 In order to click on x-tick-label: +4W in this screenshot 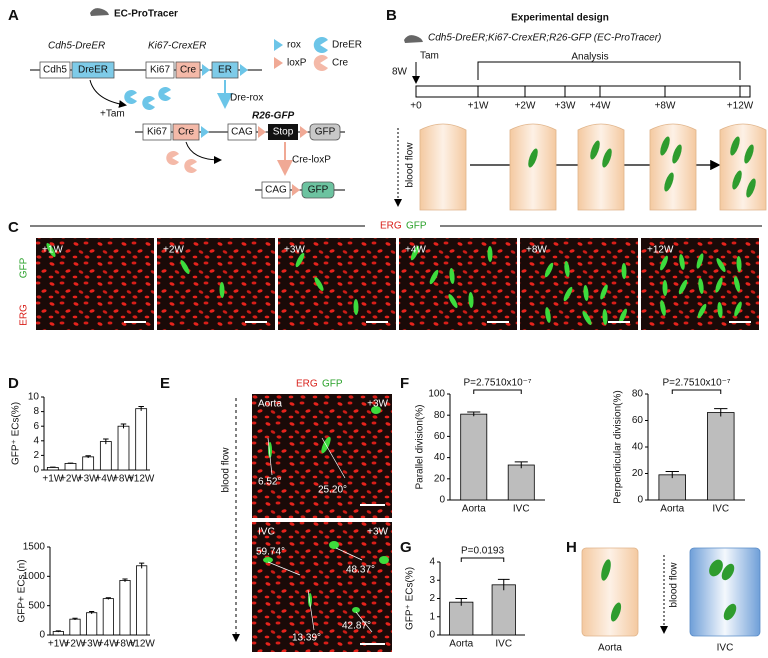, I will do `click(105, 479)`.